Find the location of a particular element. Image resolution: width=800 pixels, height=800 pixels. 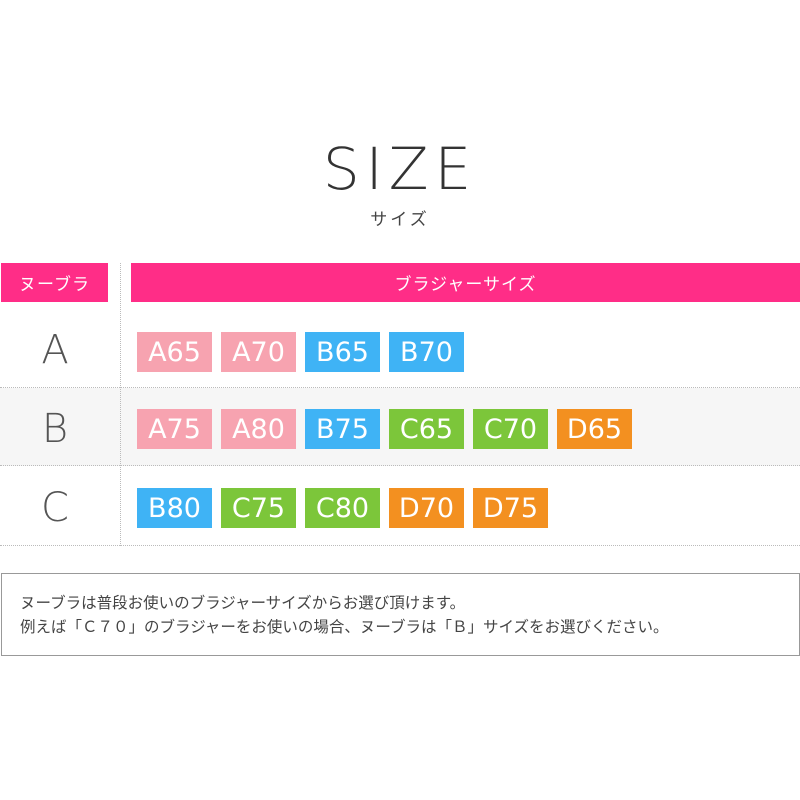

bra-size-tags: A65 A70 B65 B70 is located at coordinates (300, 352).